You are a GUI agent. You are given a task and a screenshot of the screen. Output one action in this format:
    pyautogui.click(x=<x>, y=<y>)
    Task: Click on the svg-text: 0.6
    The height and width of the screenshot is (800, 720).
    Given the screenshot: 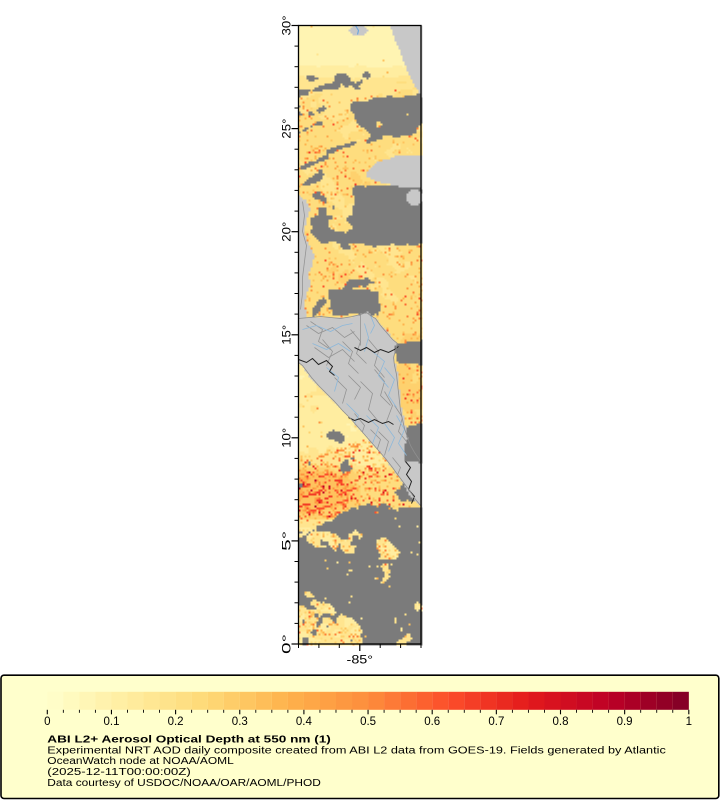 What is the action you would take?
    pyautogui.click(x=432, y=722)
    